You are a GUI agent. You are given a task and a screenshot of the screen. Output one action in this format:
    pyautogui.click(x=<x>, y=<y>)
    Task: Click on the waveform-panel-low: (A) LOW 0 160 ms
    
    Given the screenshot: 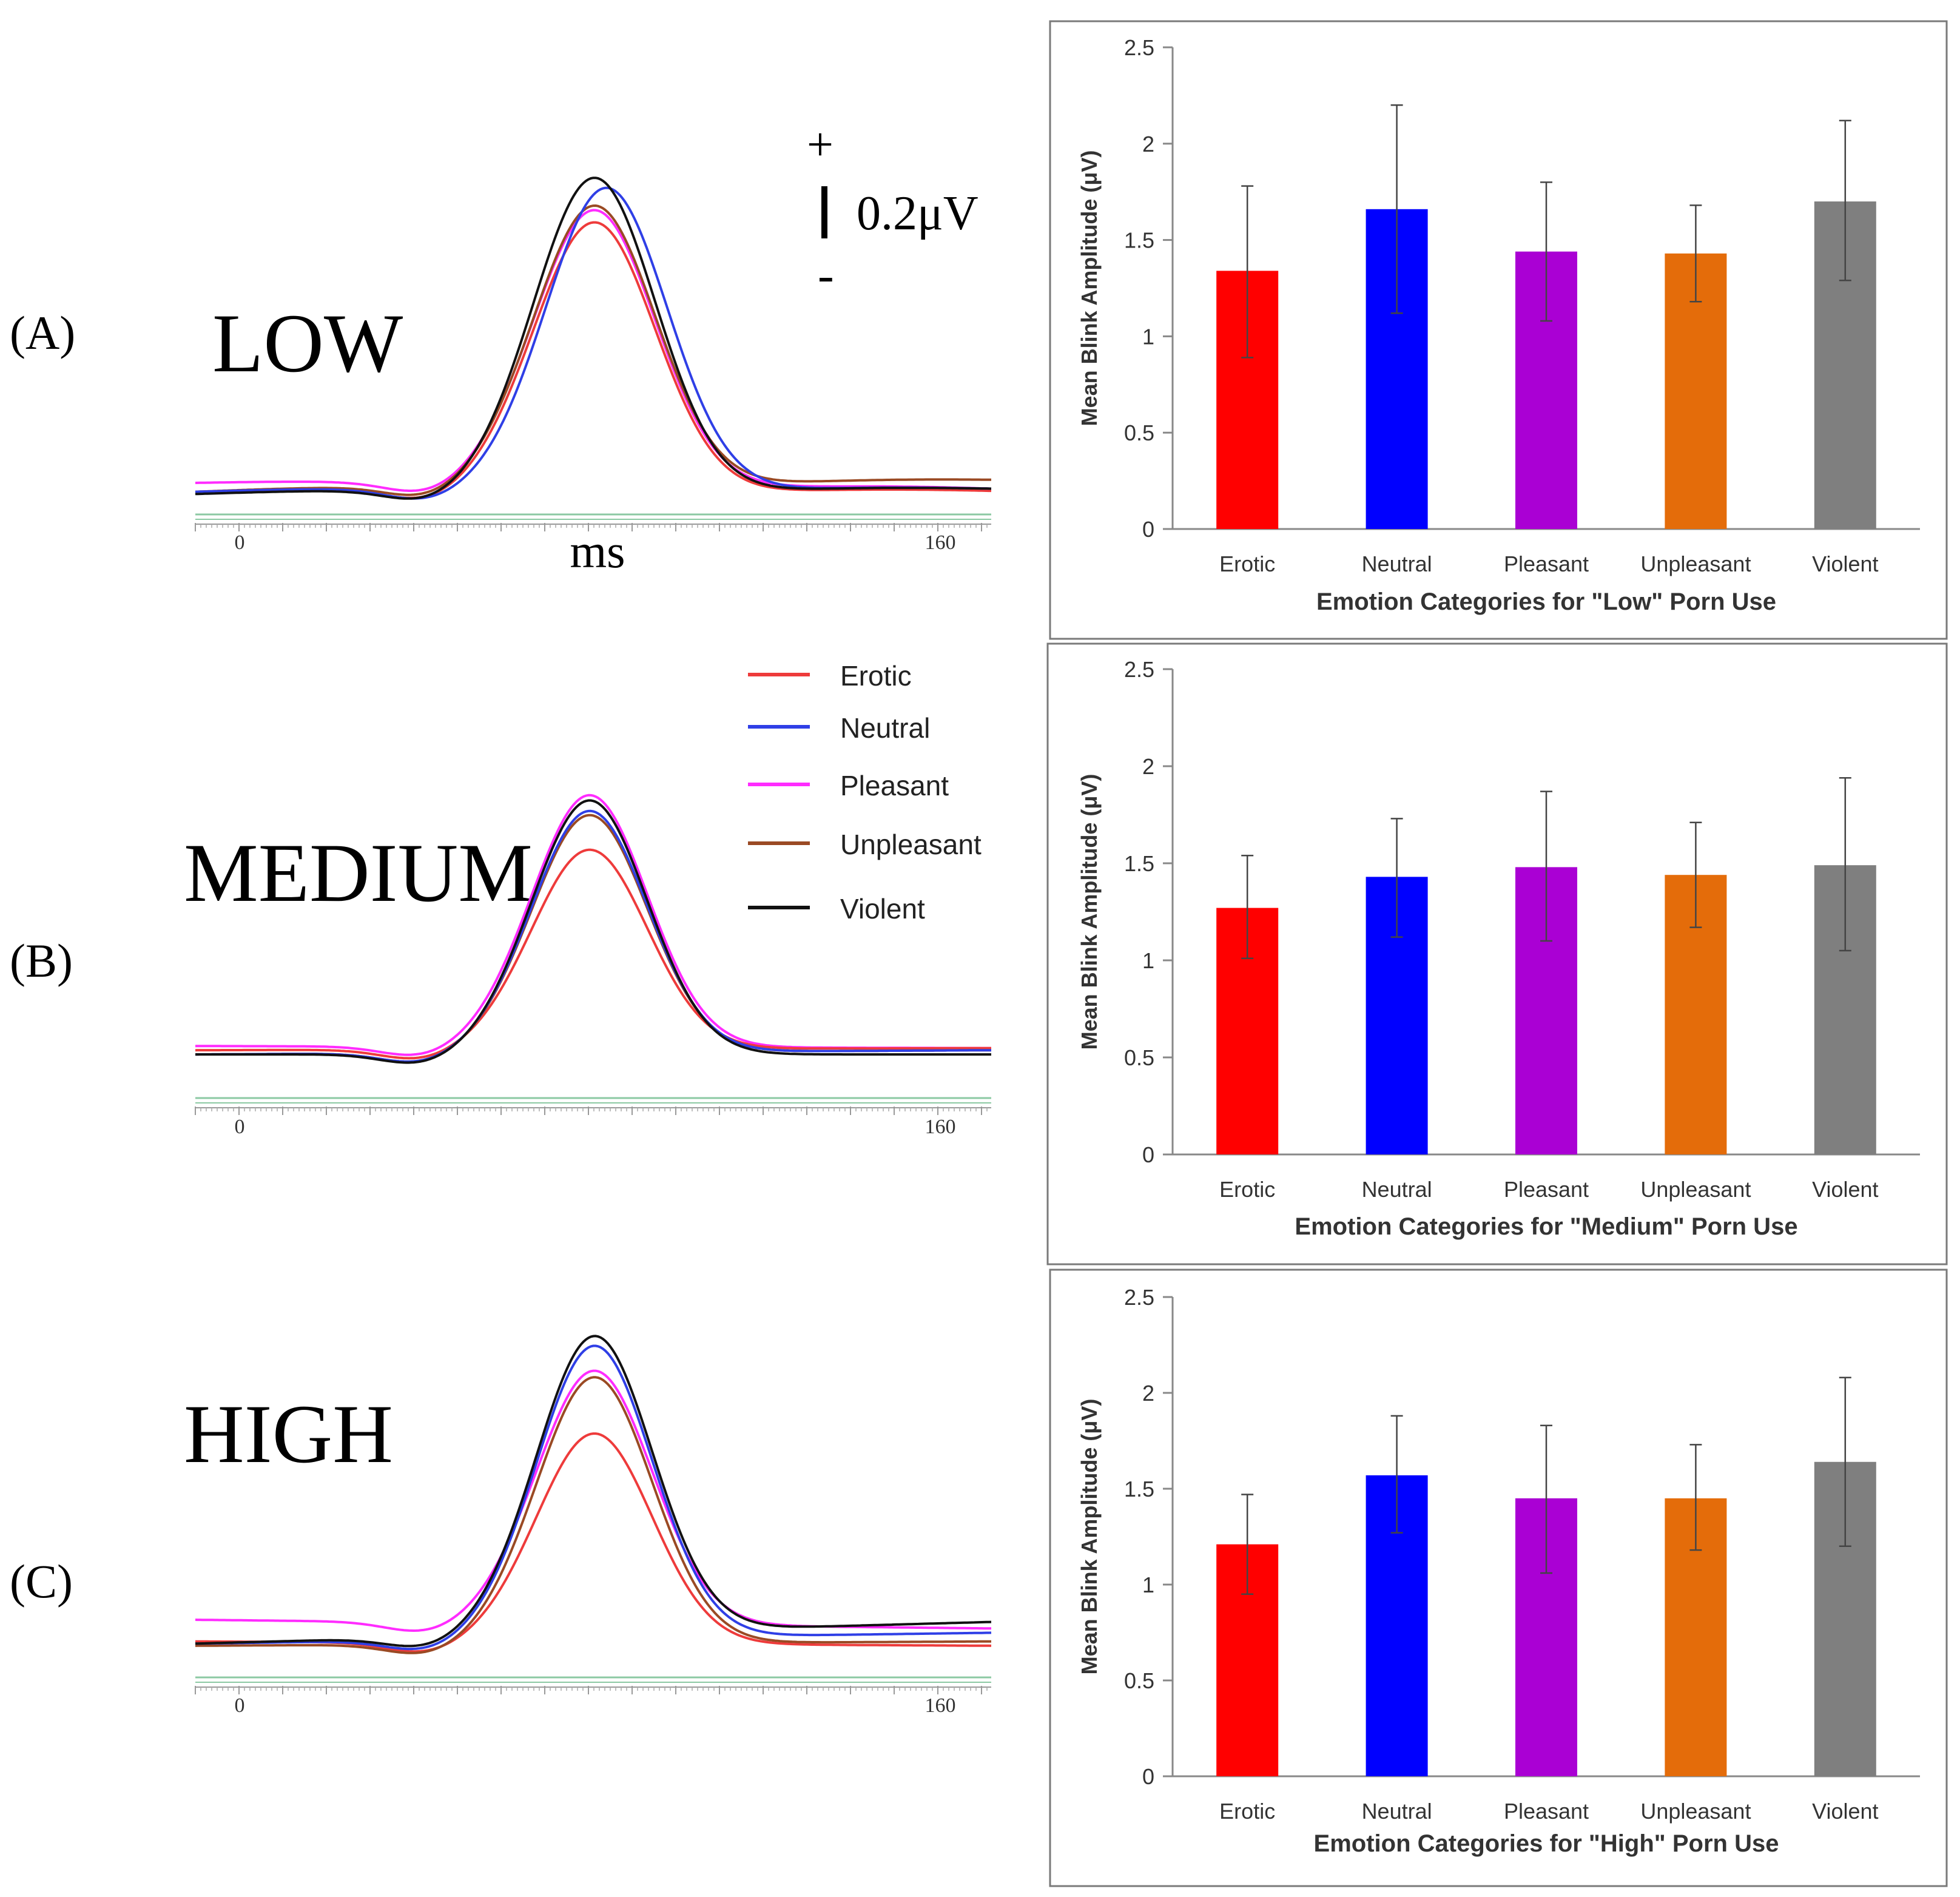 What is the action you would take?
    pyautogui.click(x=501, y=377)
    